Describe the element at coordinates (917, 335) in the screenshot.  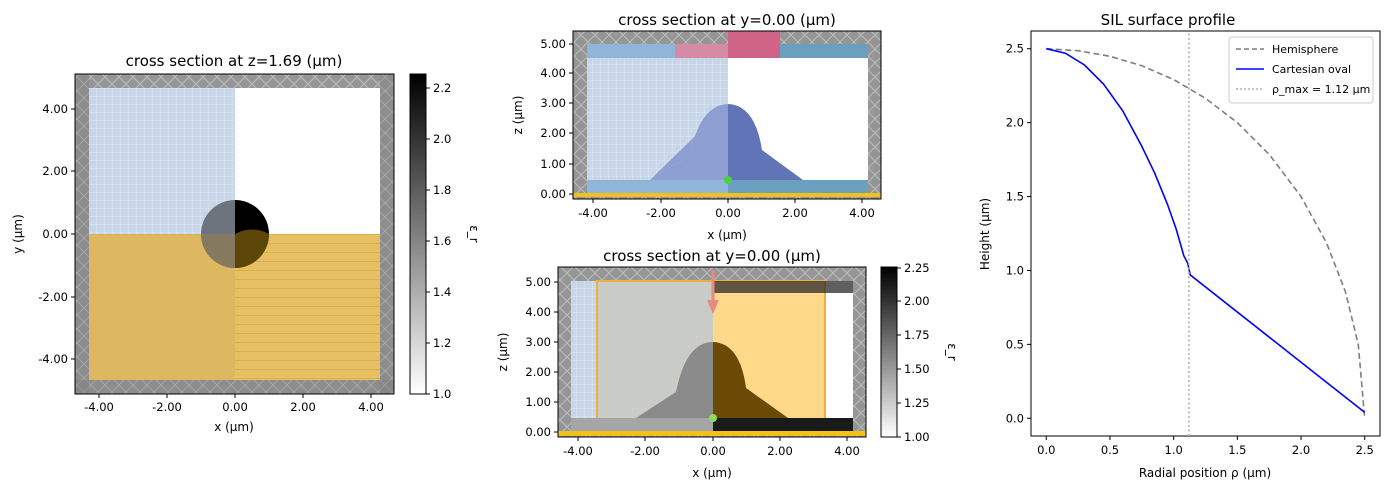
I see `cbar-tick: 1.75` at that location.